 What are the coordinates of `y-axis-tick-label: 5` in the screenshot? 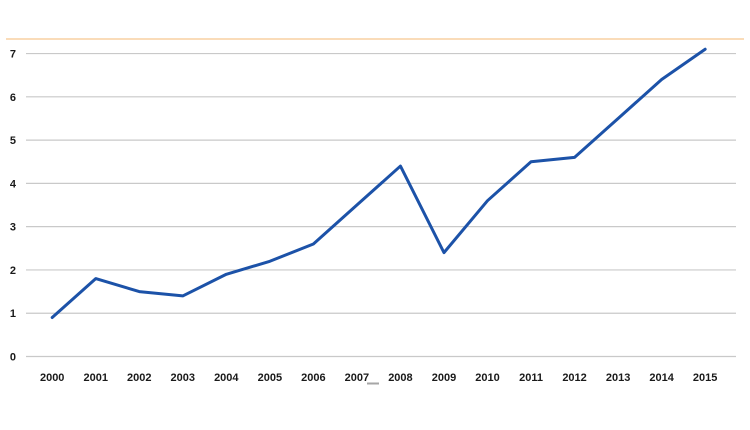 It's located at (13, 141).